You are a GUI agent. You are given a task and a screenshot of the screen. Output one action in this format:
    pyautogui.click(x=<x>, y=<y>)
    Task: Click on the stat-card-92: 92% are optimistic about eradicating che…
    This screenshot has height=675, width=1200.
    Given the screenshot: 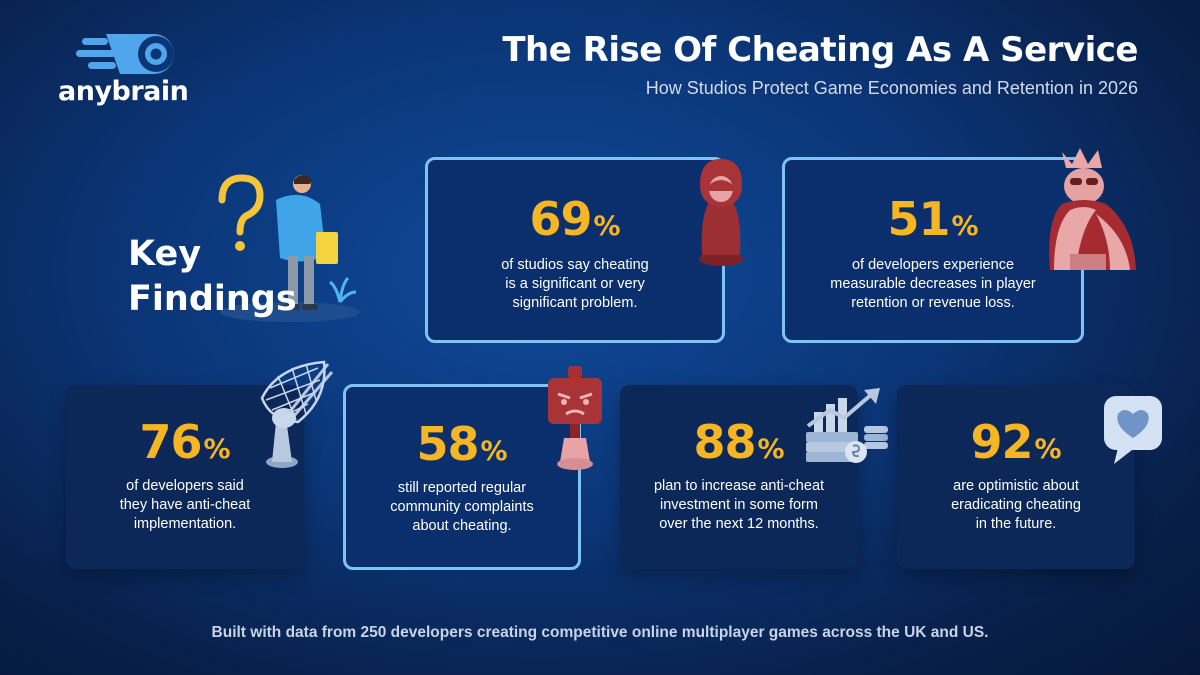 What is the action you would take?
    pyautogui.click(x=1016, y=477)
    